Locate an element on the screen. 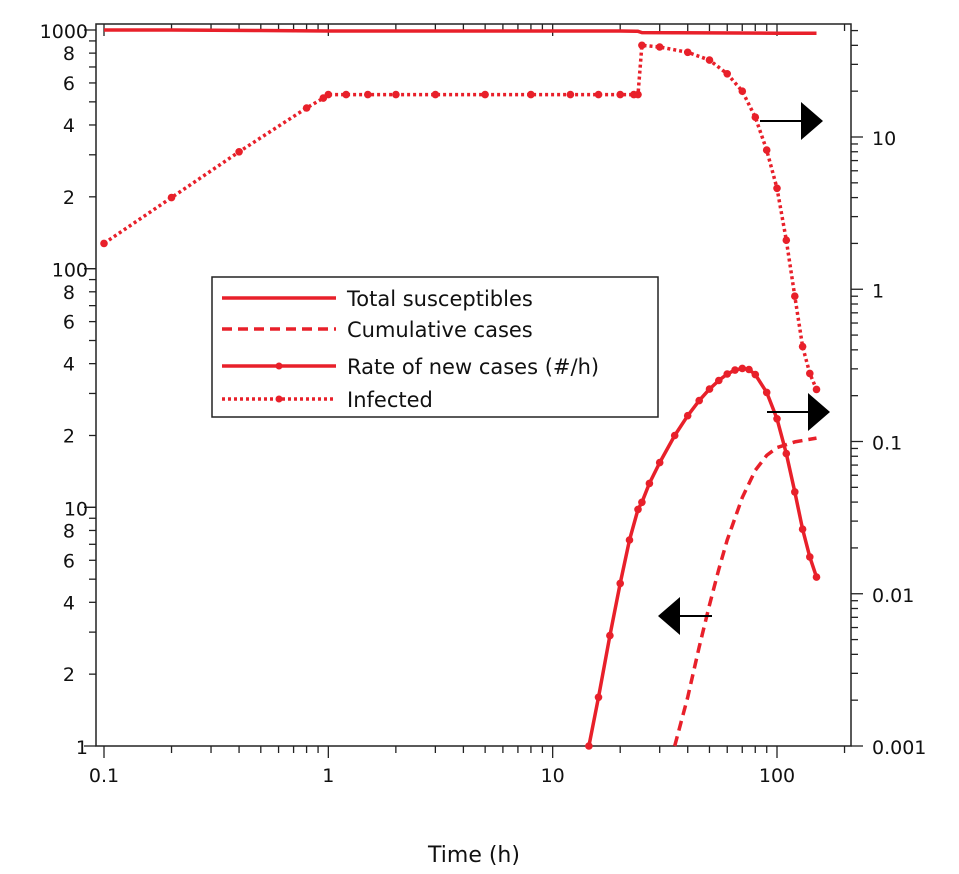 This screenshot has height=874, width=959. series-cumulative-cases-line is located at coordinates (745, 591).